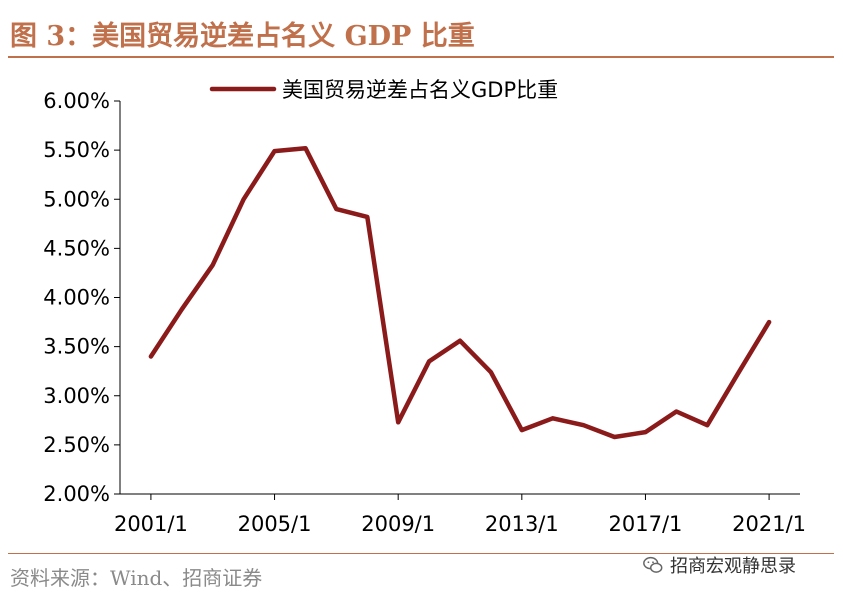  What do you see at coordinates (460, 524) in the screenshot?
I see `x-axis-tick-labels: 2001/1 2005/1 2009/1 2013/1 2017/1 2021/1` at bounding box center [460, 524].